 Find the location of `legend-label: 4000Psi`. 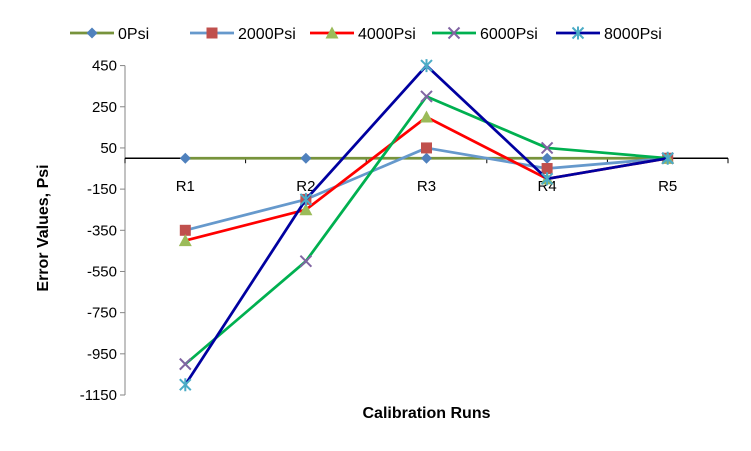

legend-label: 4000Psi is located at coordinates (387, 34).